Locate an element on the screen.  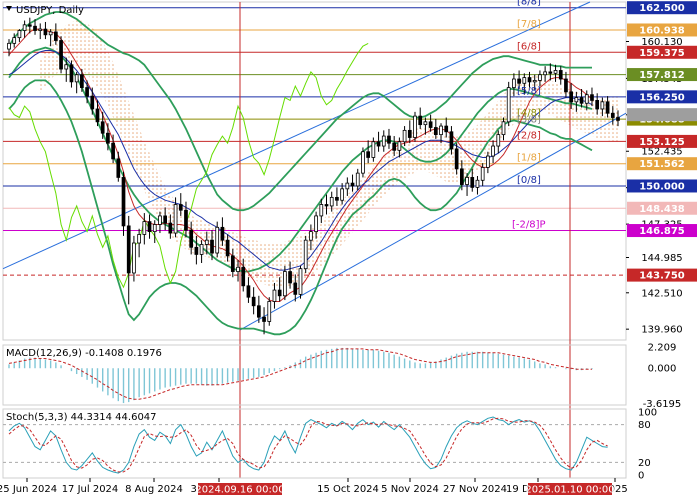
time-tick-label: 27 Nov 2024 is located at coordinates (475, 489).